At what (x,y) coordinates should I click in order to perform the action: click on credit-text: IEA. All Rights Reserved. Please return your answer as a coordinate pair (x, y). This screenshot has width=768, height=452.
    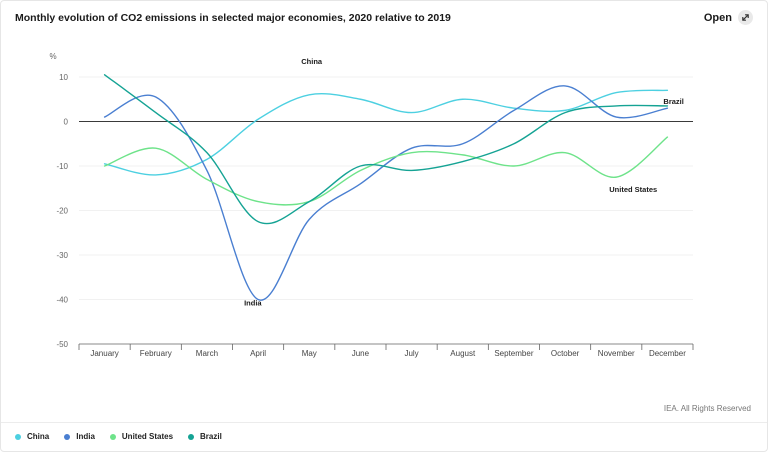
    Looking at the image, I should click on (707, 408).